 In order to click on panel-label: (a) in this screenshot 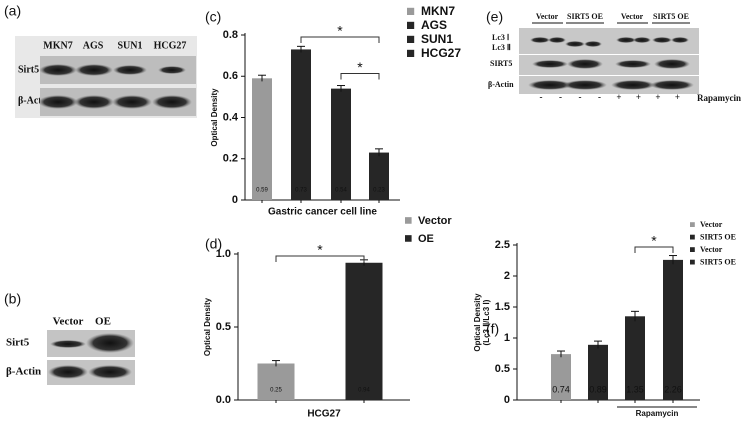, I will do `click(12, 11)`.